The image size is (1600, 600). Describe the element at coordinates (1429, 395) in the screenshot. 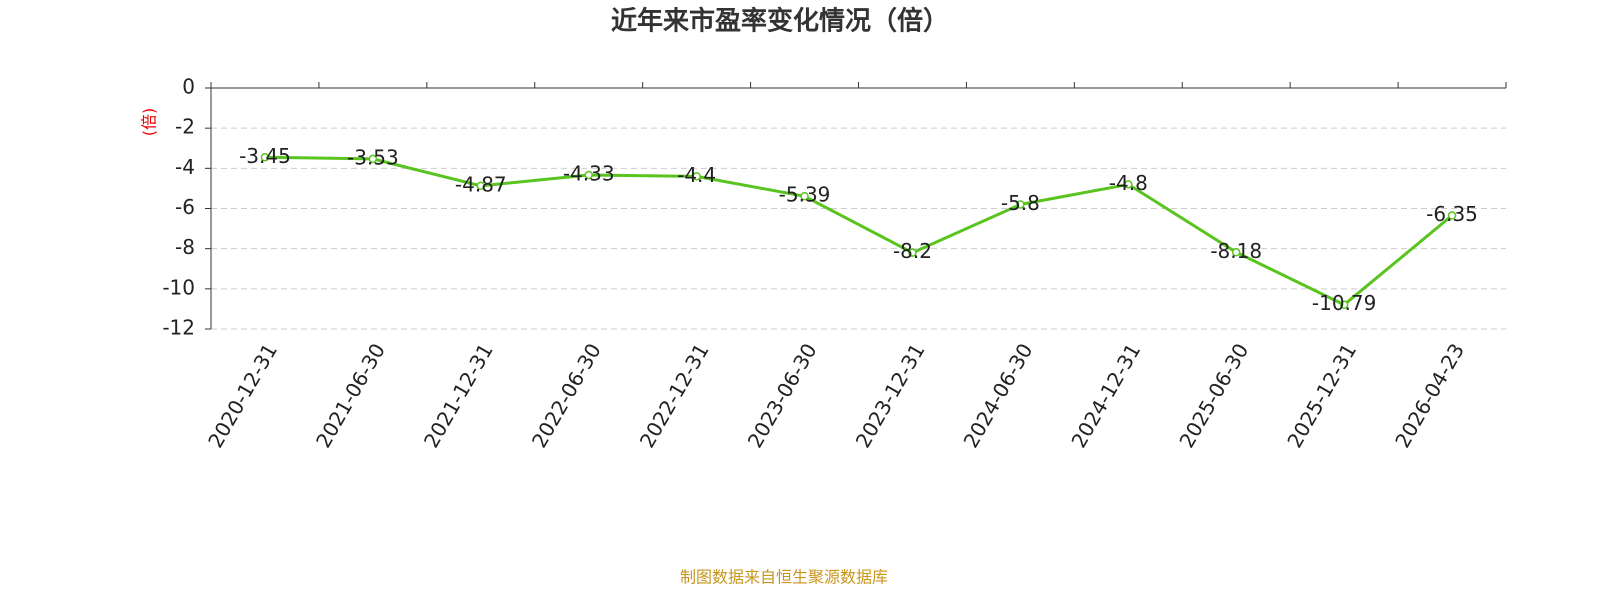

I see `x-tick-label: 2026-04-23` at that location.